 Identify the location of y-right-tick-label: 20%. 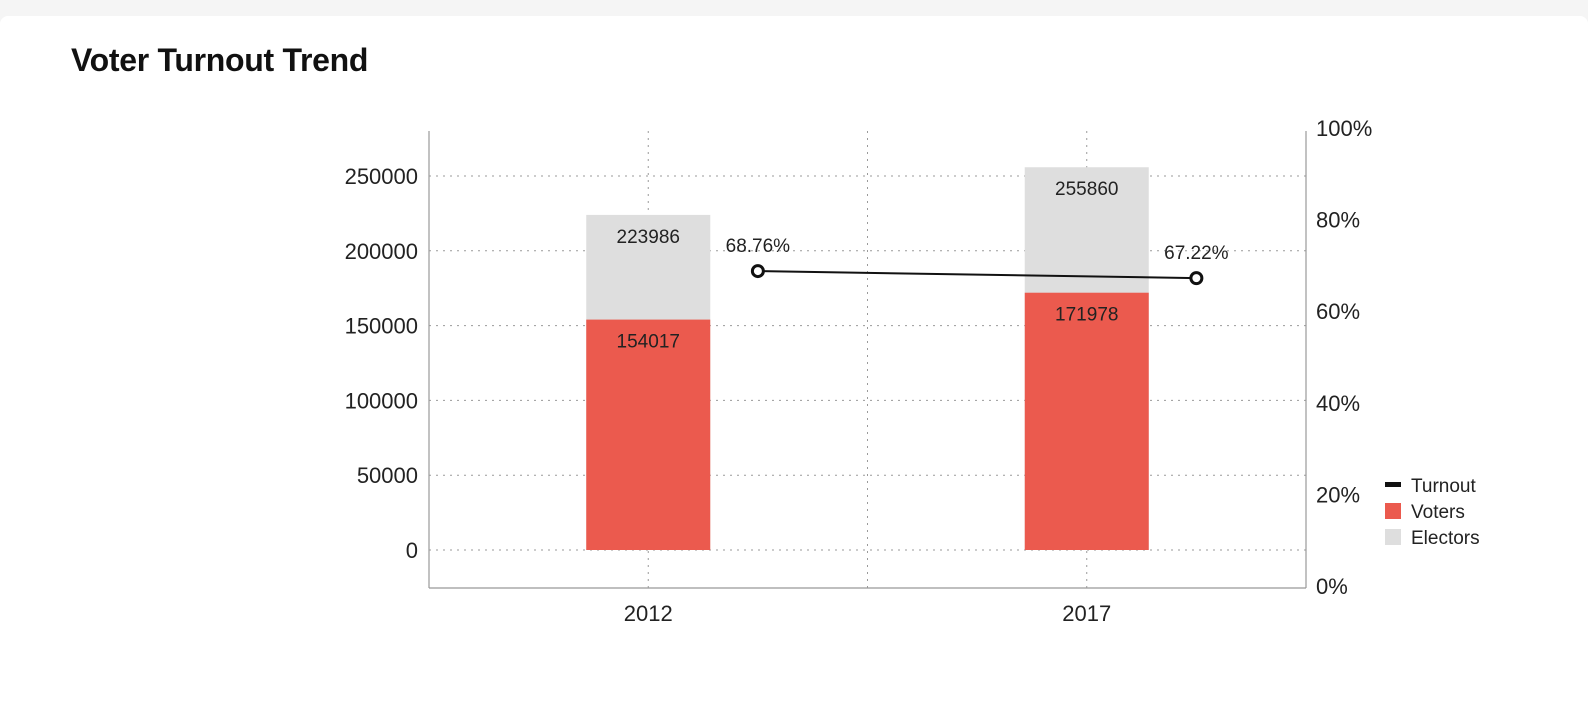
(1338, 494).